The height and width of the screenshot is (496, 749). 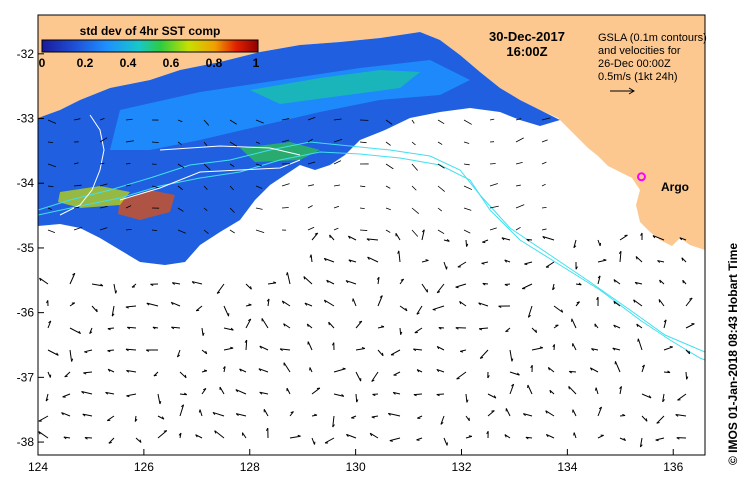 I want to click on colorbar-tick: 1, so click(x=256, y=63).